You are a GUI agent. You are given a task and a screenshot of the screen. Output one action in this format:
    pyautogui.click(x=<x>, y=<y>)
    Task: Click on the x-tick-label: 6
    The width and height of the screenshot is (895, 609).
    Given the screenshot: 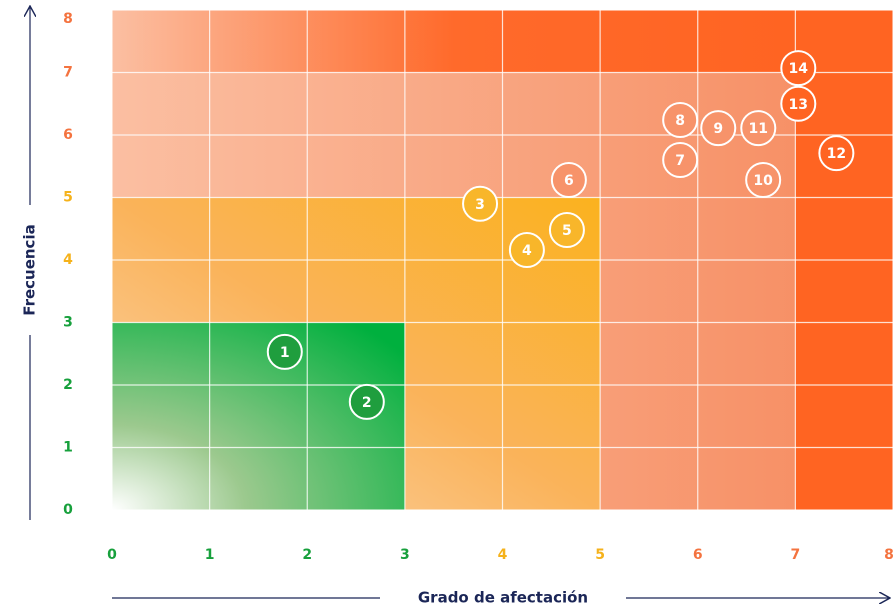 What is the action you would take?
    pyautogui.click(x=698, y=555)
    